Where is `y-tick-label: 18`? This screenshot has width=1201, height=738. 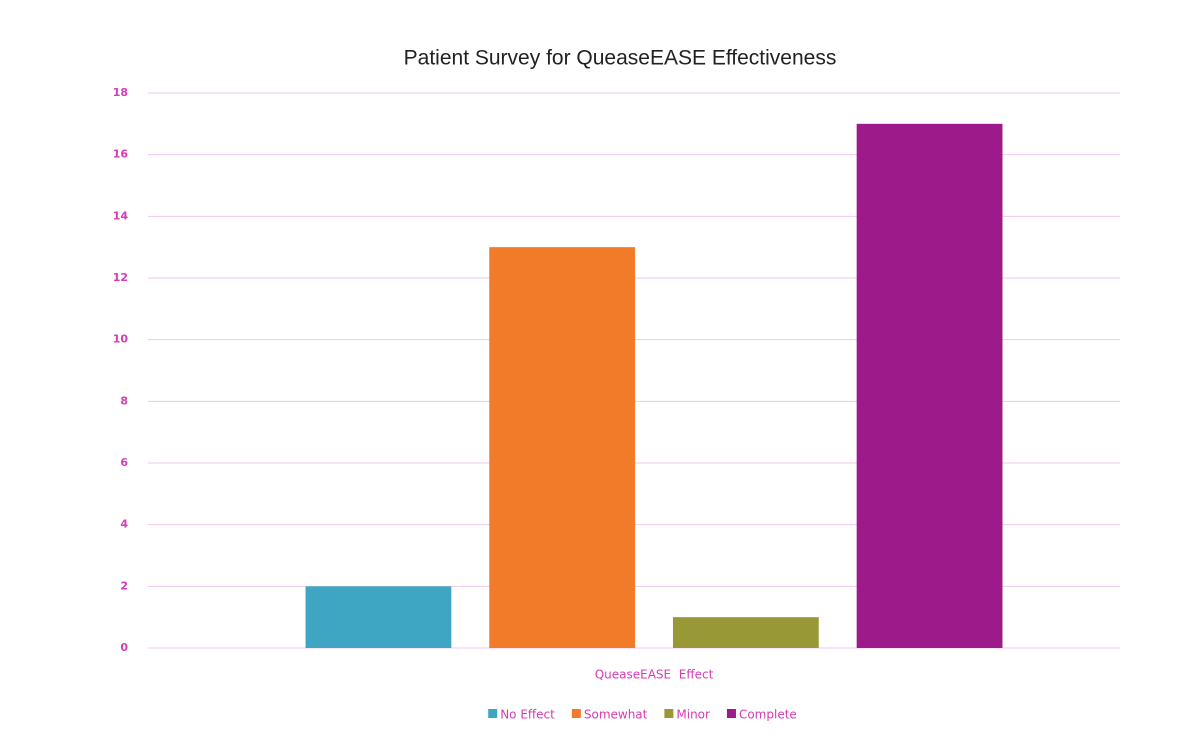
y-tick-label: 18 is located at coordinates (120, 92).